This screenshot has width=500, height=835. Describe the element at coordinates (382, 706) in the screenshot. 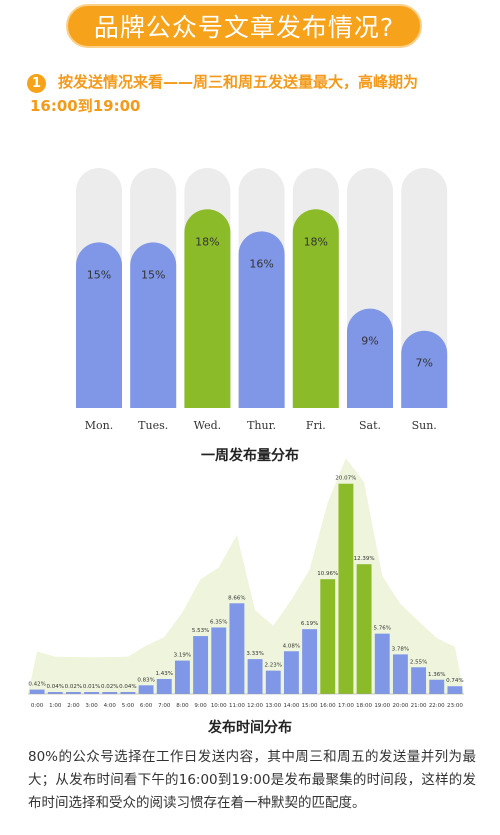

I see `tick-label: 19:00` at that location.